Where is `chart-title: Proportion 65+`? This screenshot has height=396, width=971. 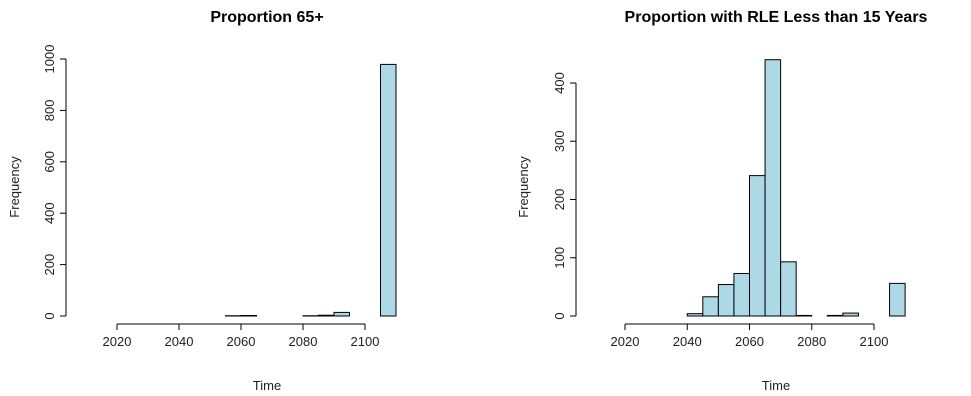 chart-title: Proportion 65+ is located at coordinates (266, 17).